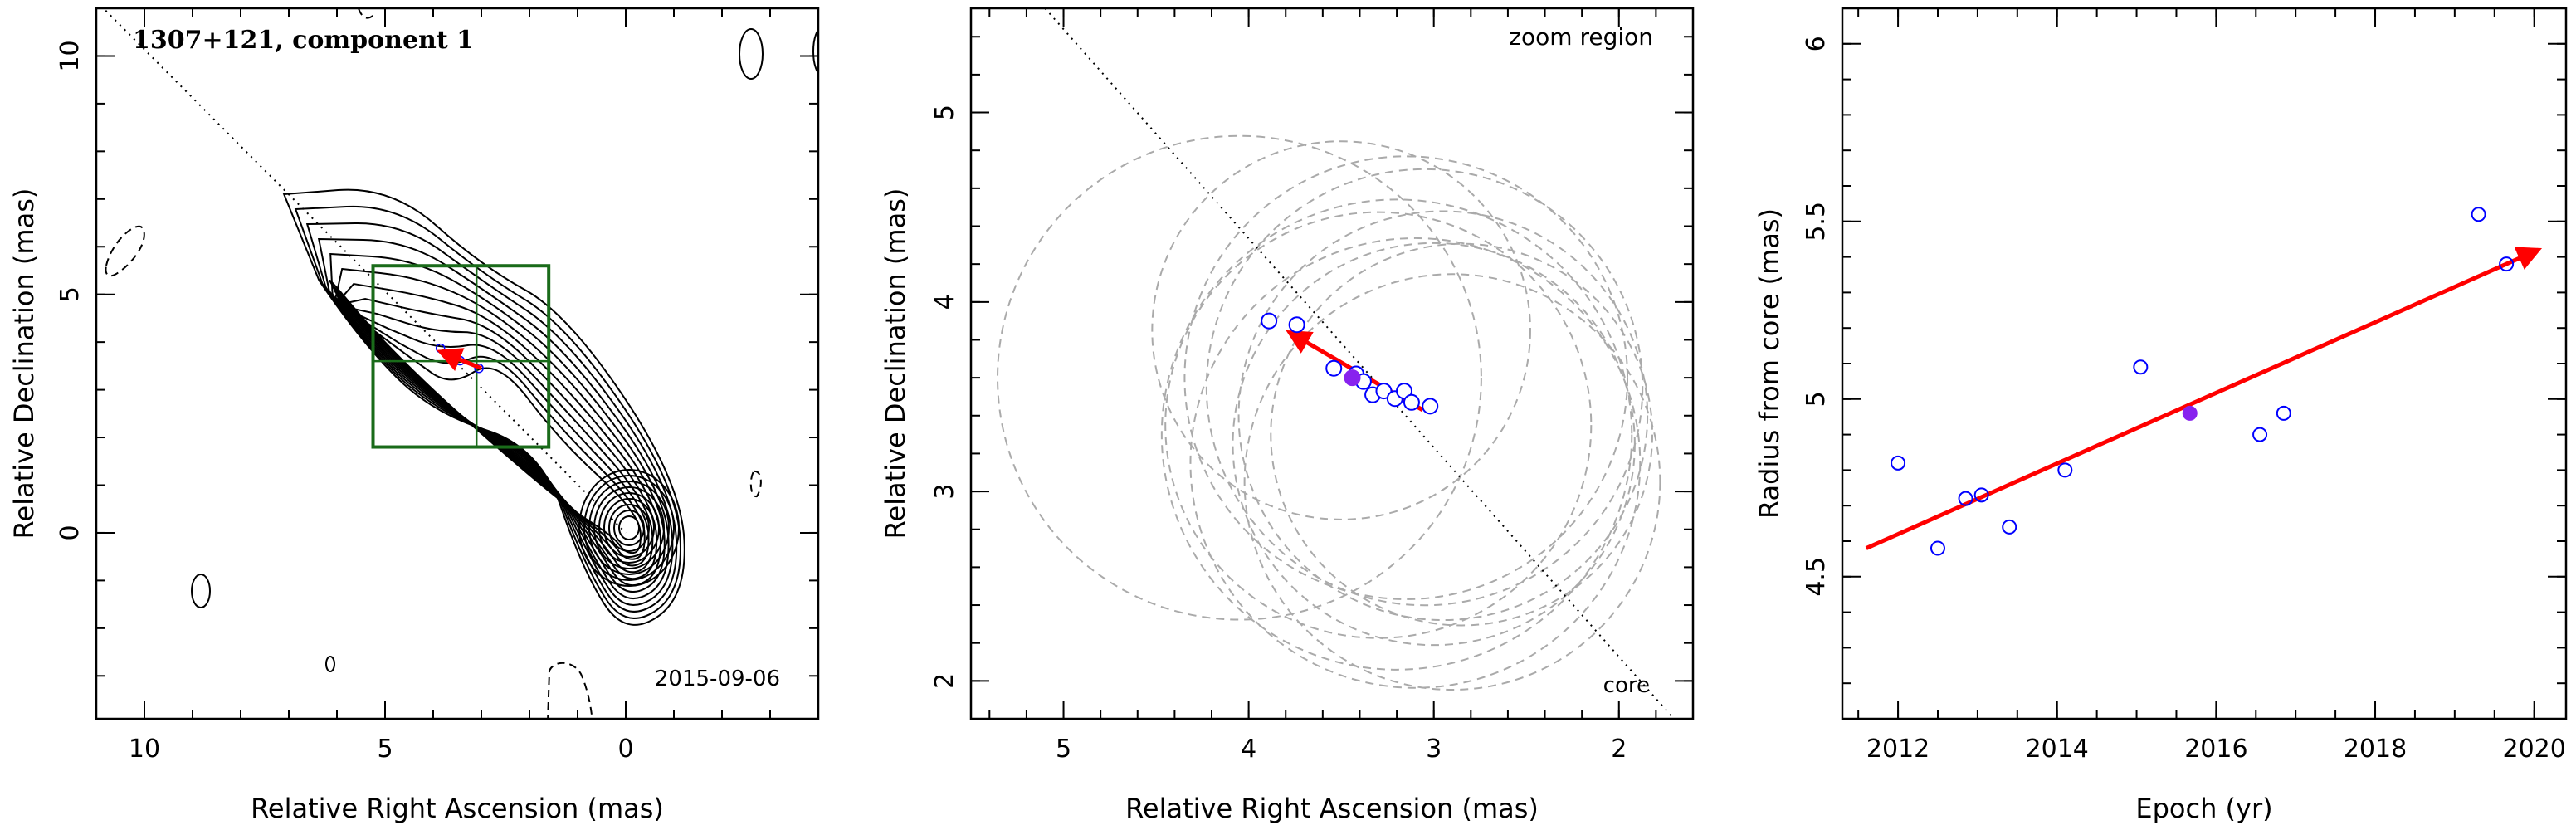 The height and width of the screenshot is (830, 2576). I want to click on y-tick-label: 4, so click(945, 302).